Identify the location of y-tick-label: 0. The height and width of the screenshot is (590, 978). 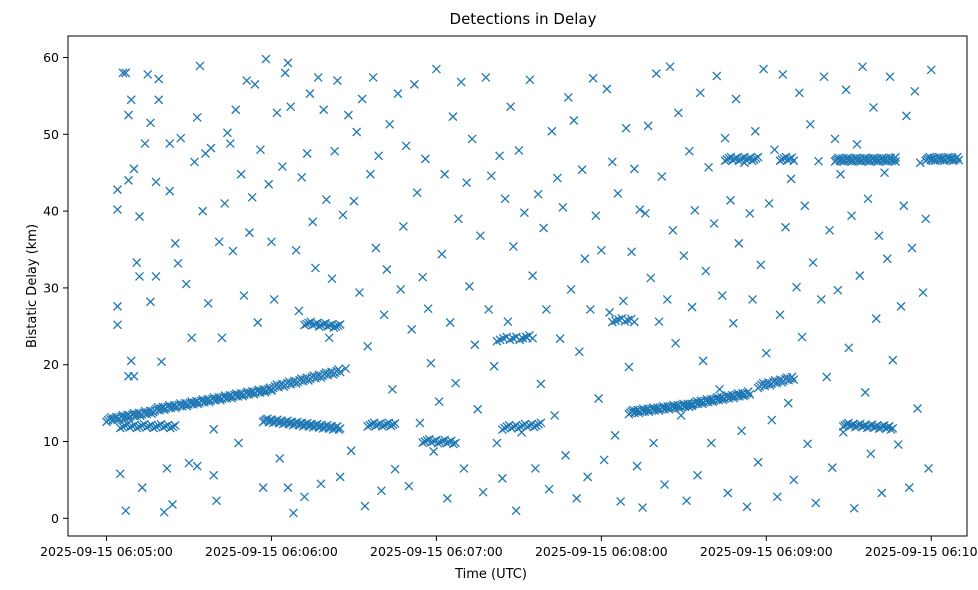
(55, 518).